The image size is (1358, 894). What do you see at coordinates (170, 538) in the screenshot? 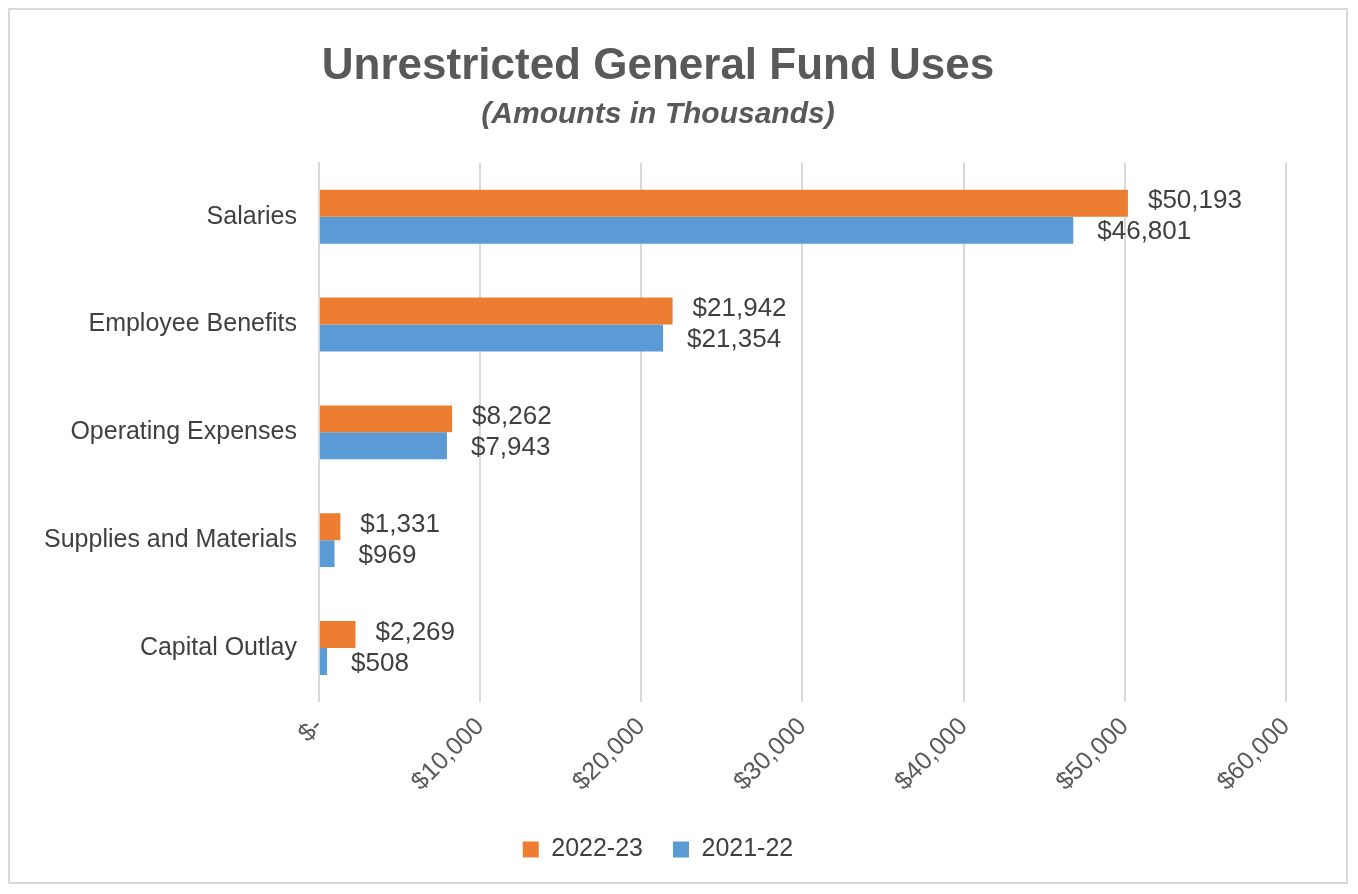
I see `y-tick-label: Supplies and Materials` at bounding box center [170, 538].